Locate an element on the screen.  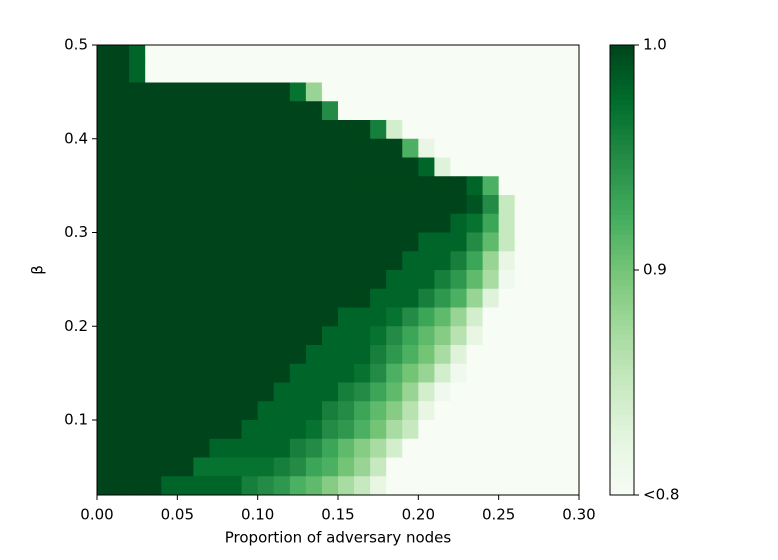
colorbar-tick-label: <0.8 is located at coordinates (661, 495).